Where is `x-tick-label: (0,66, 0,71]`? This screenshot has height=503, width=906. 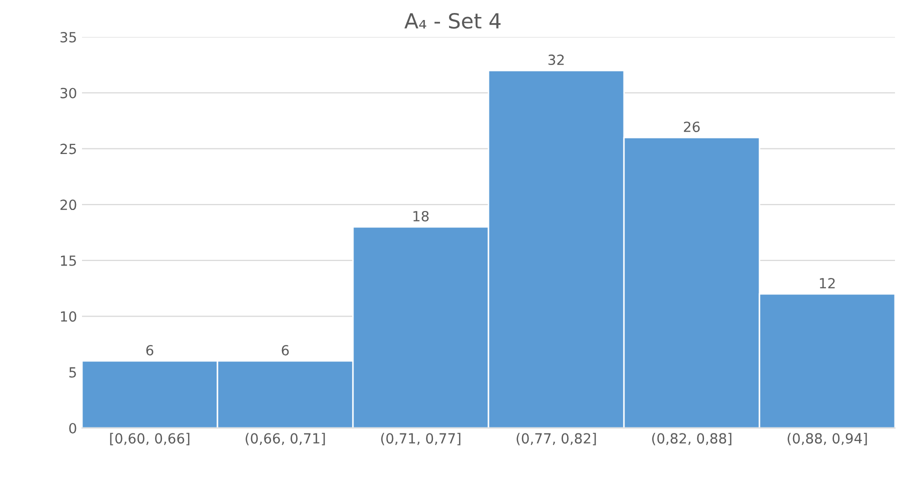
x-tick-label: (0,66, 0,71] is located at coordinates (285, 439).